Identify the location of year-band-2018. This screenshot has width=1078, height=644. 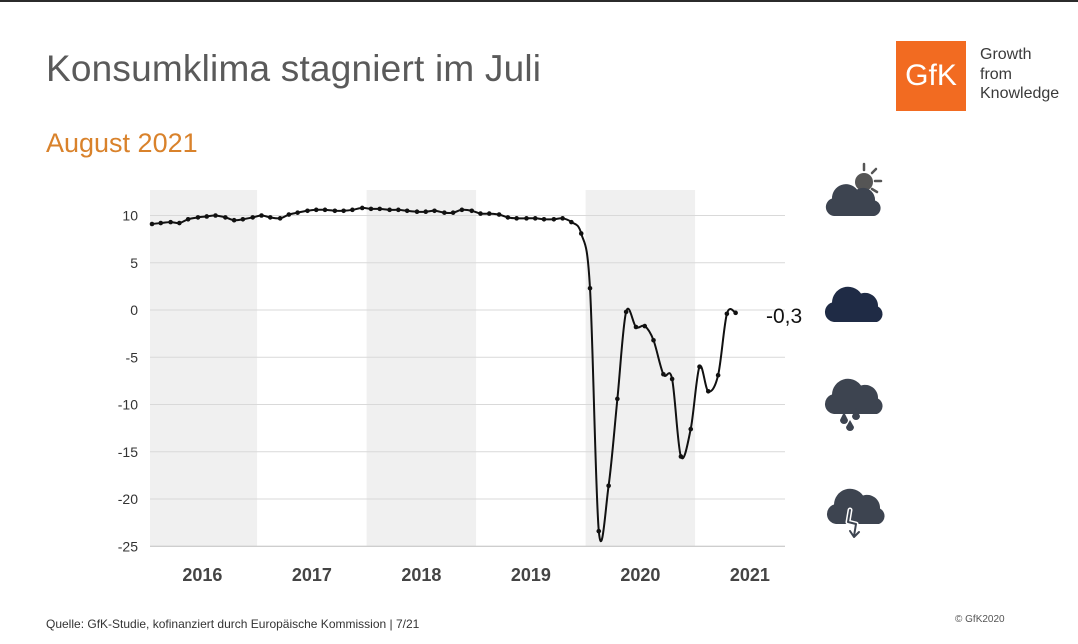
(421, 368).